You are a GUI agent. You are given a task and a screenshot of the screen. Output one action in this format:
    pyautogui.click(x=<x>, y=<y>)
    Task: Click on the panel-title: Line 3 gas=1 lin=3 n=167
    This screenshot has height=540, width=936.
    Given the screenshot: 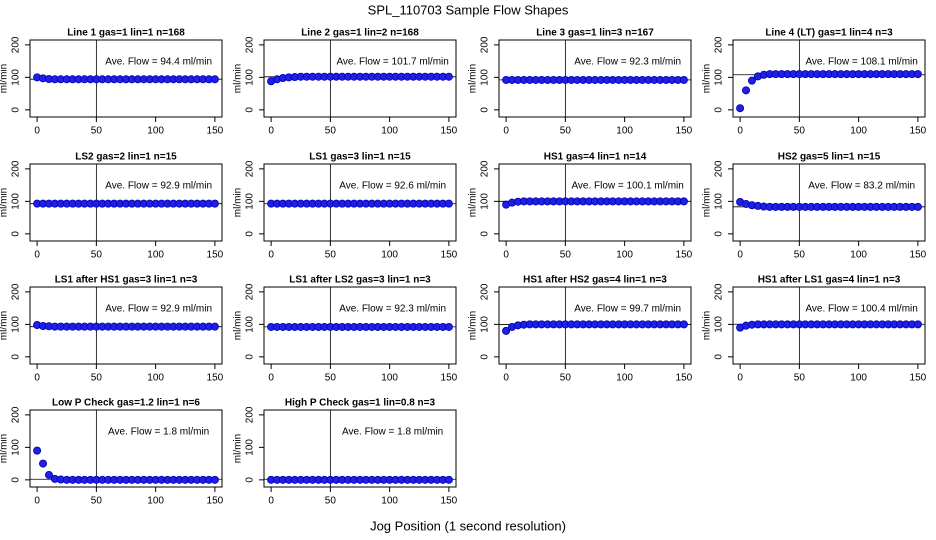 What is the action you would take?
    pyautogui.click(x=595, y=33)
    